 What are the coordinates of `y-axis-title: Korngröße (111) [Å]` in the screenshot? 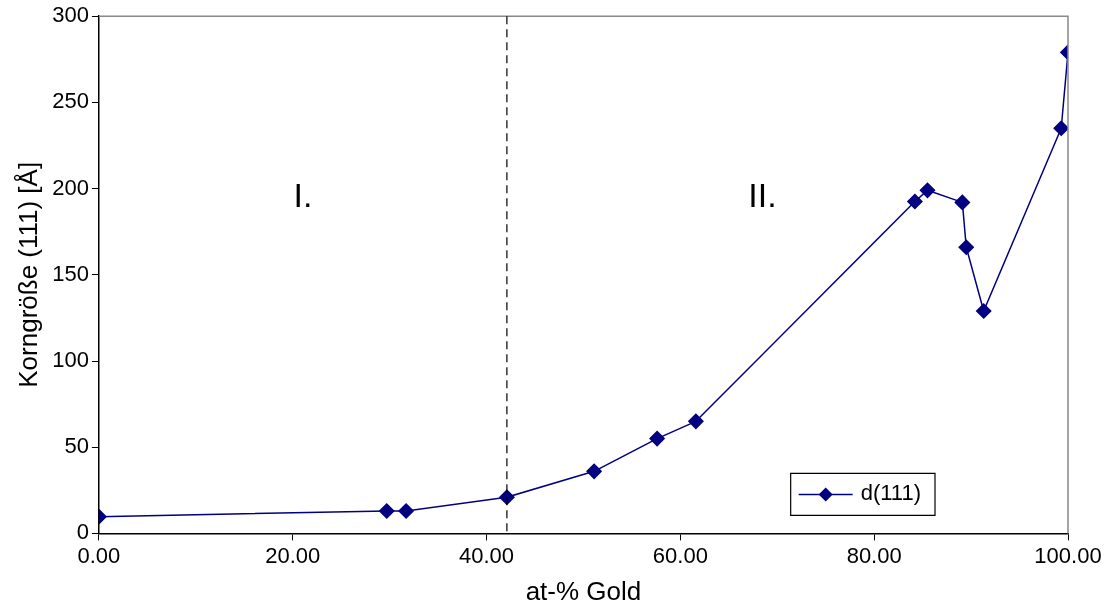 It's located at (27, 274).